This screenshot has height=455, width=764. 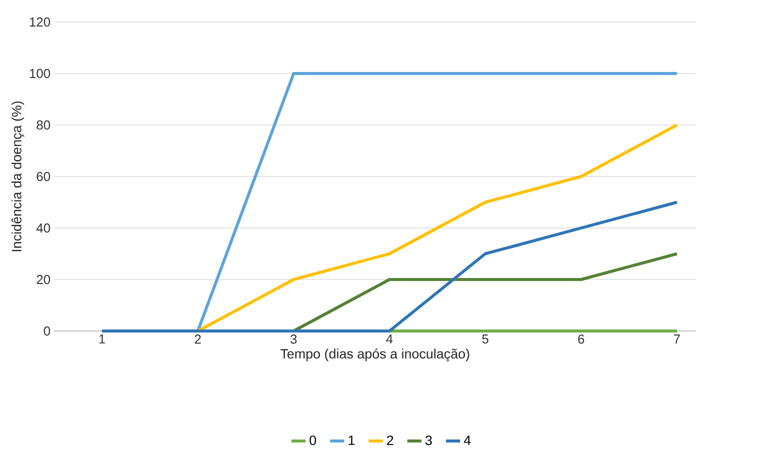 I want to click on legend-label: 3, so click(x=428, y=441).